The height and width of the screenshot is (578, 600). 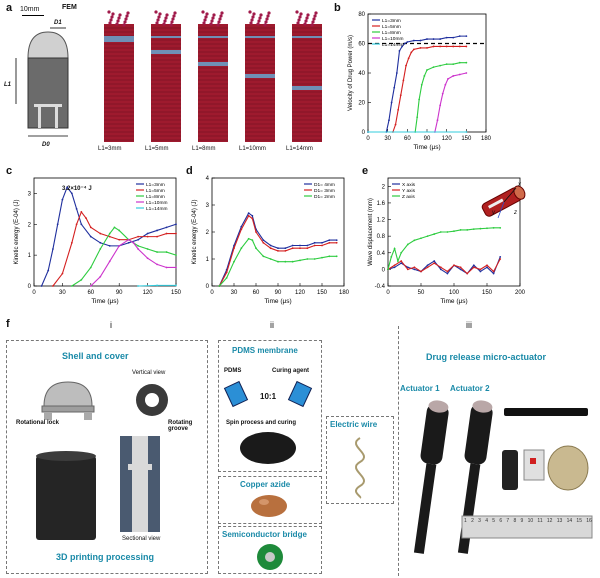 What do you see at coordinates (360, 460) in the screenshot?
I see `box-electric-wire` at bounding box center [360, 460].